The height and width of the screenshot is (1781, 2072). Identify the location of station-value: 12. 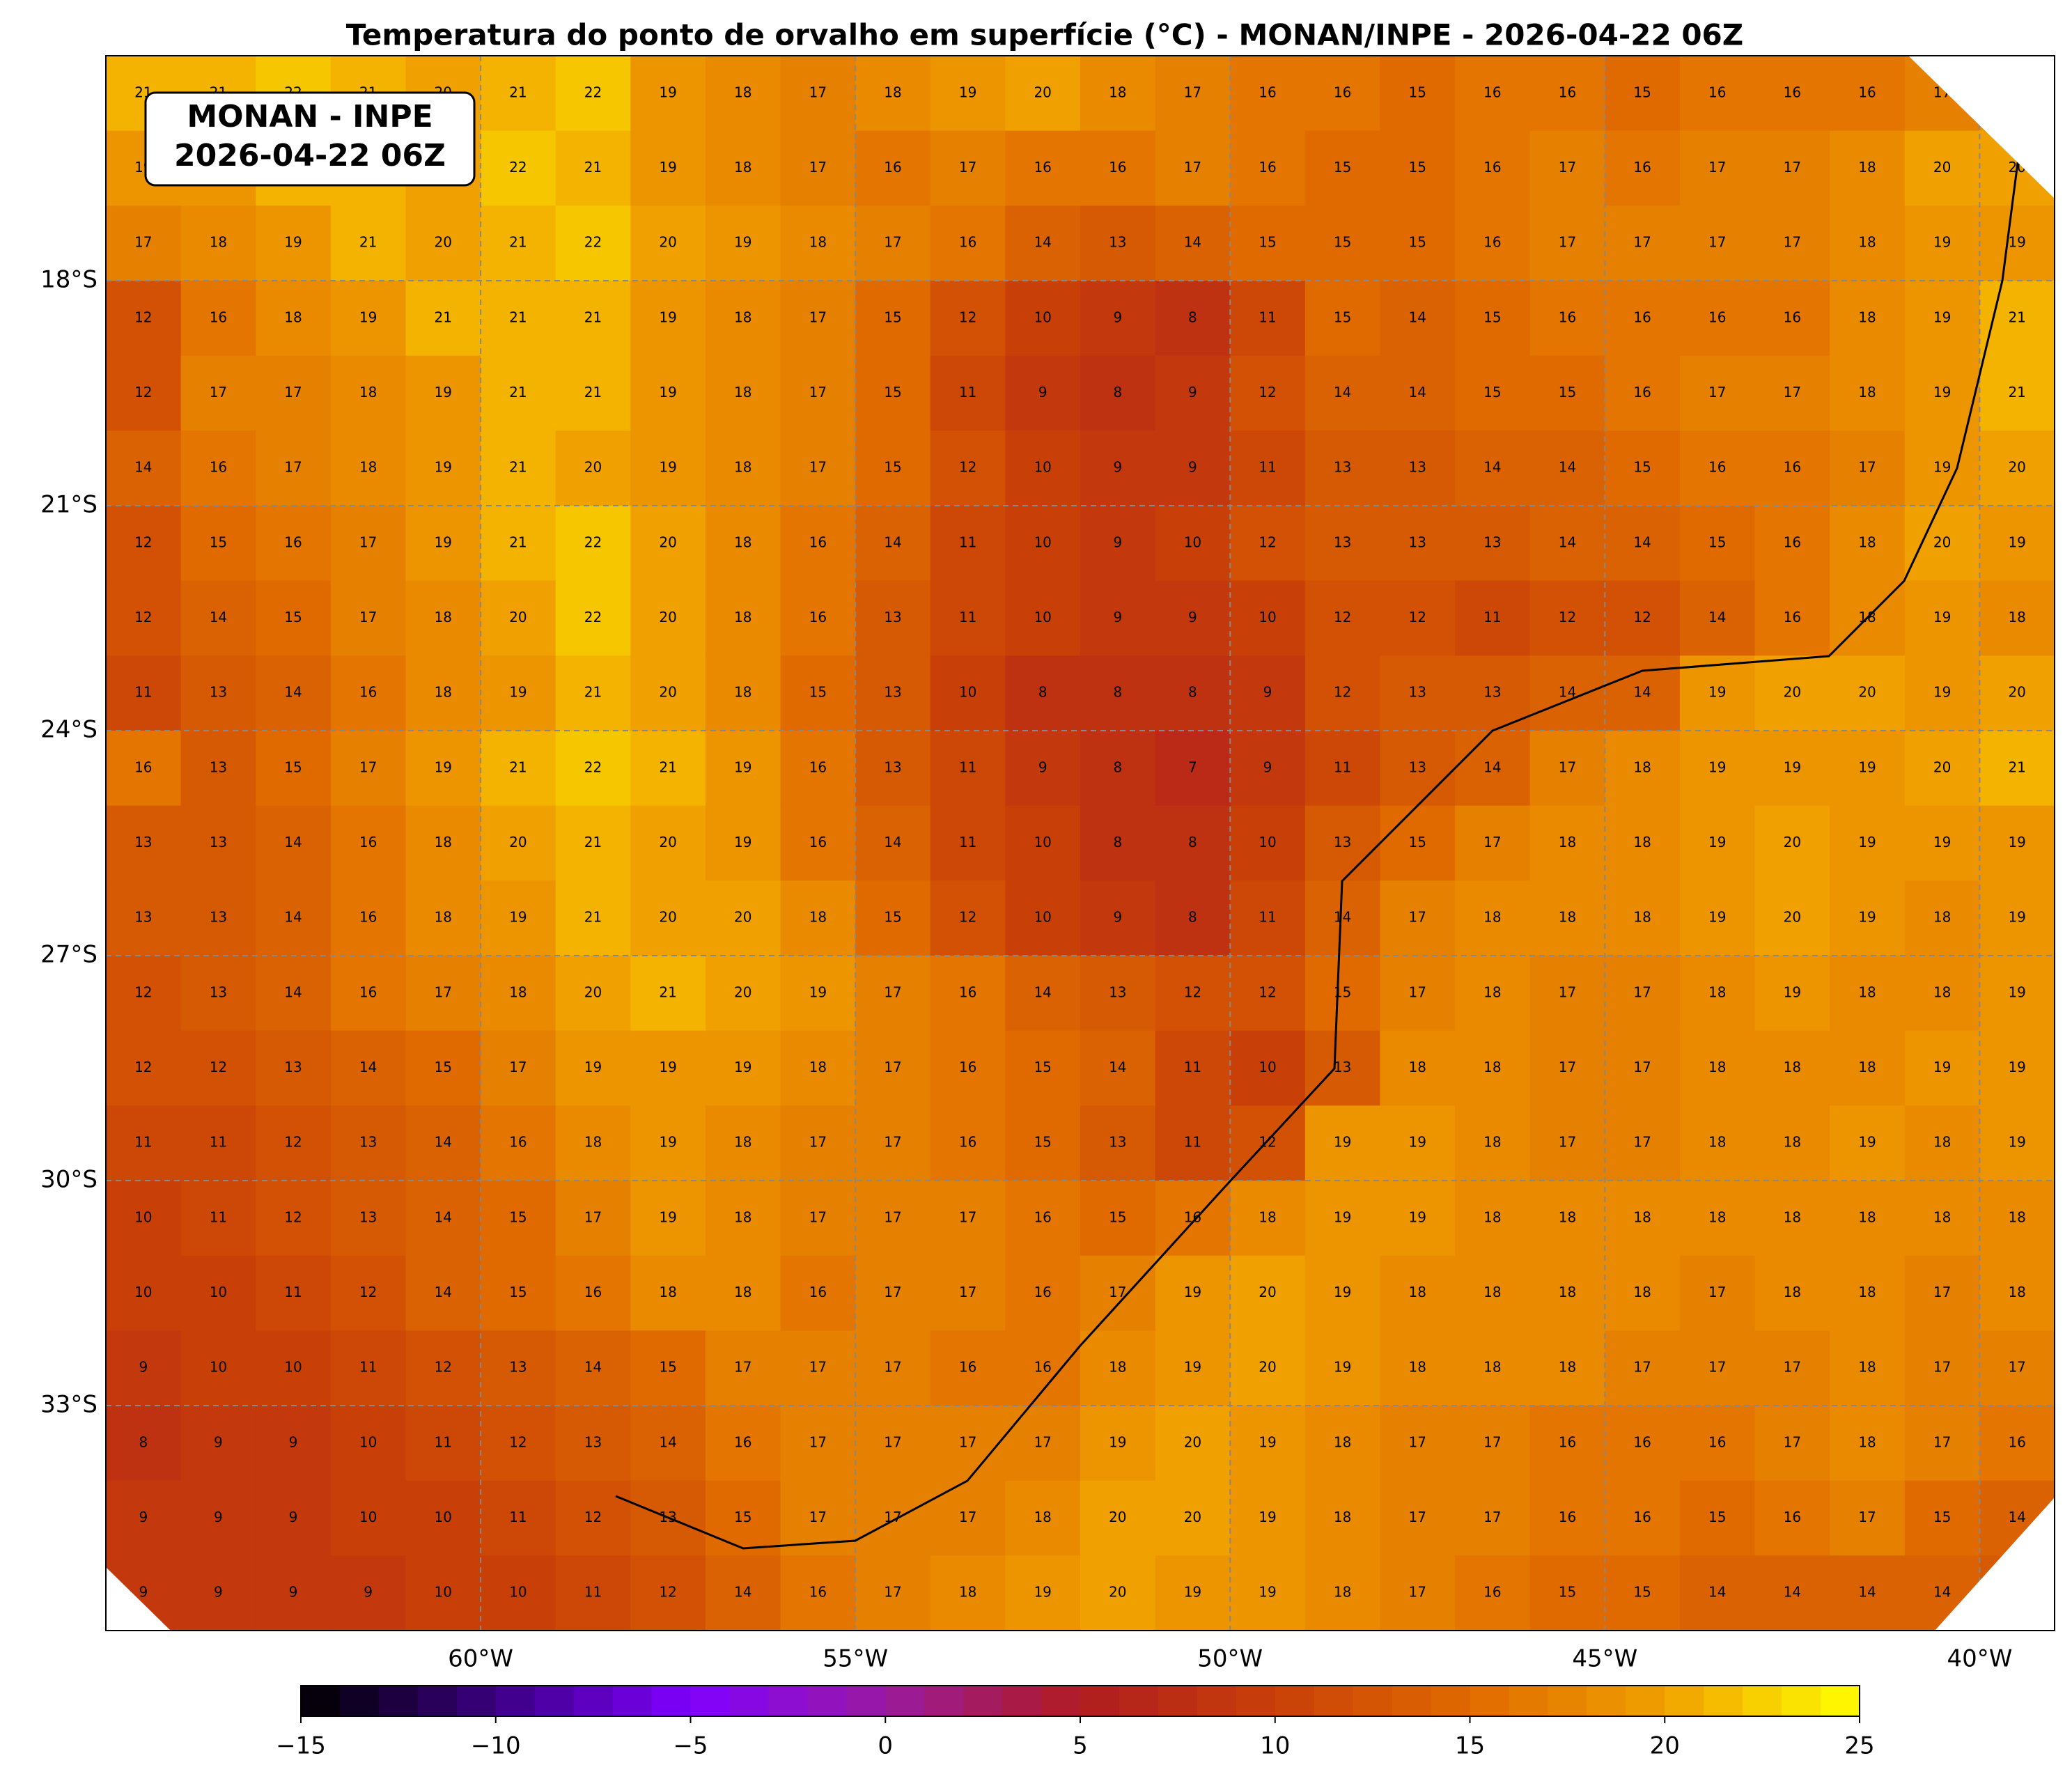
(967, 467).